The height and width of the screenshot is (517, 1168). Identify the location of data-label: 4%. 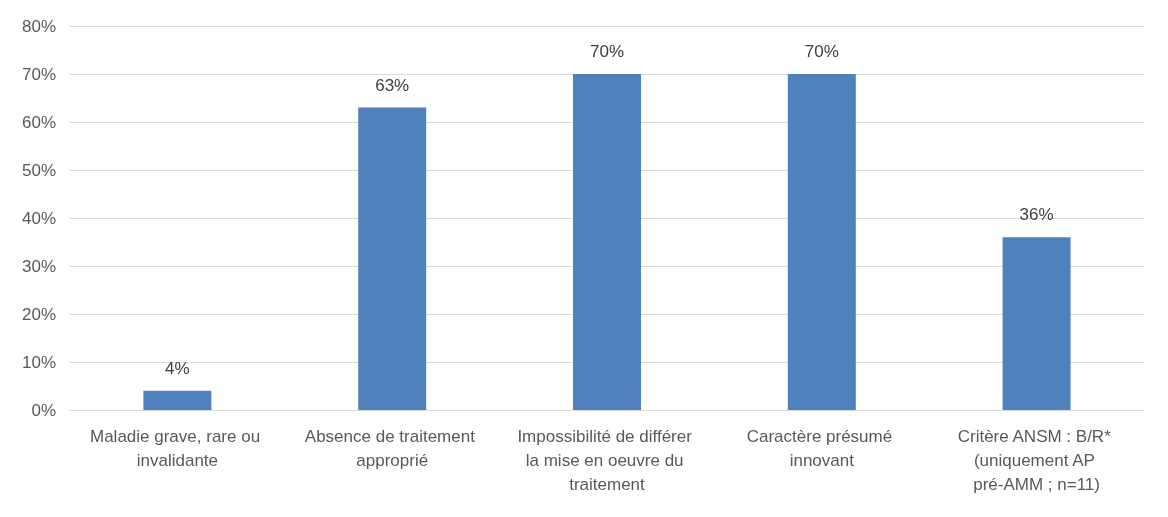
(177, 368).